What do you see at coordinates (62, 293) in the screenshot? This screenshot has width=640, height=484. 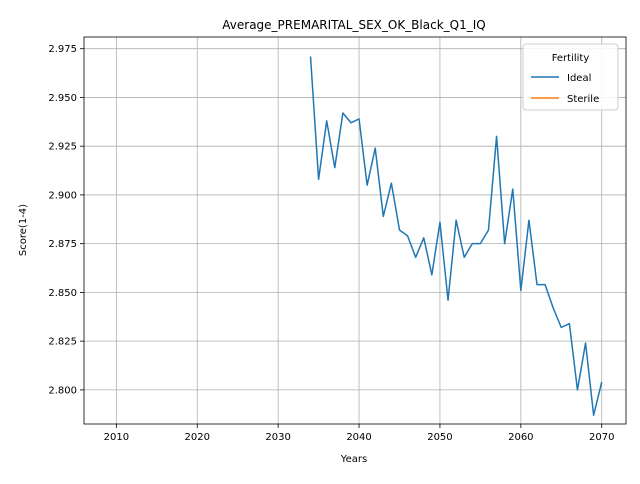 I see `y-tick-label: 2.850` at bounding box center [62, 293].